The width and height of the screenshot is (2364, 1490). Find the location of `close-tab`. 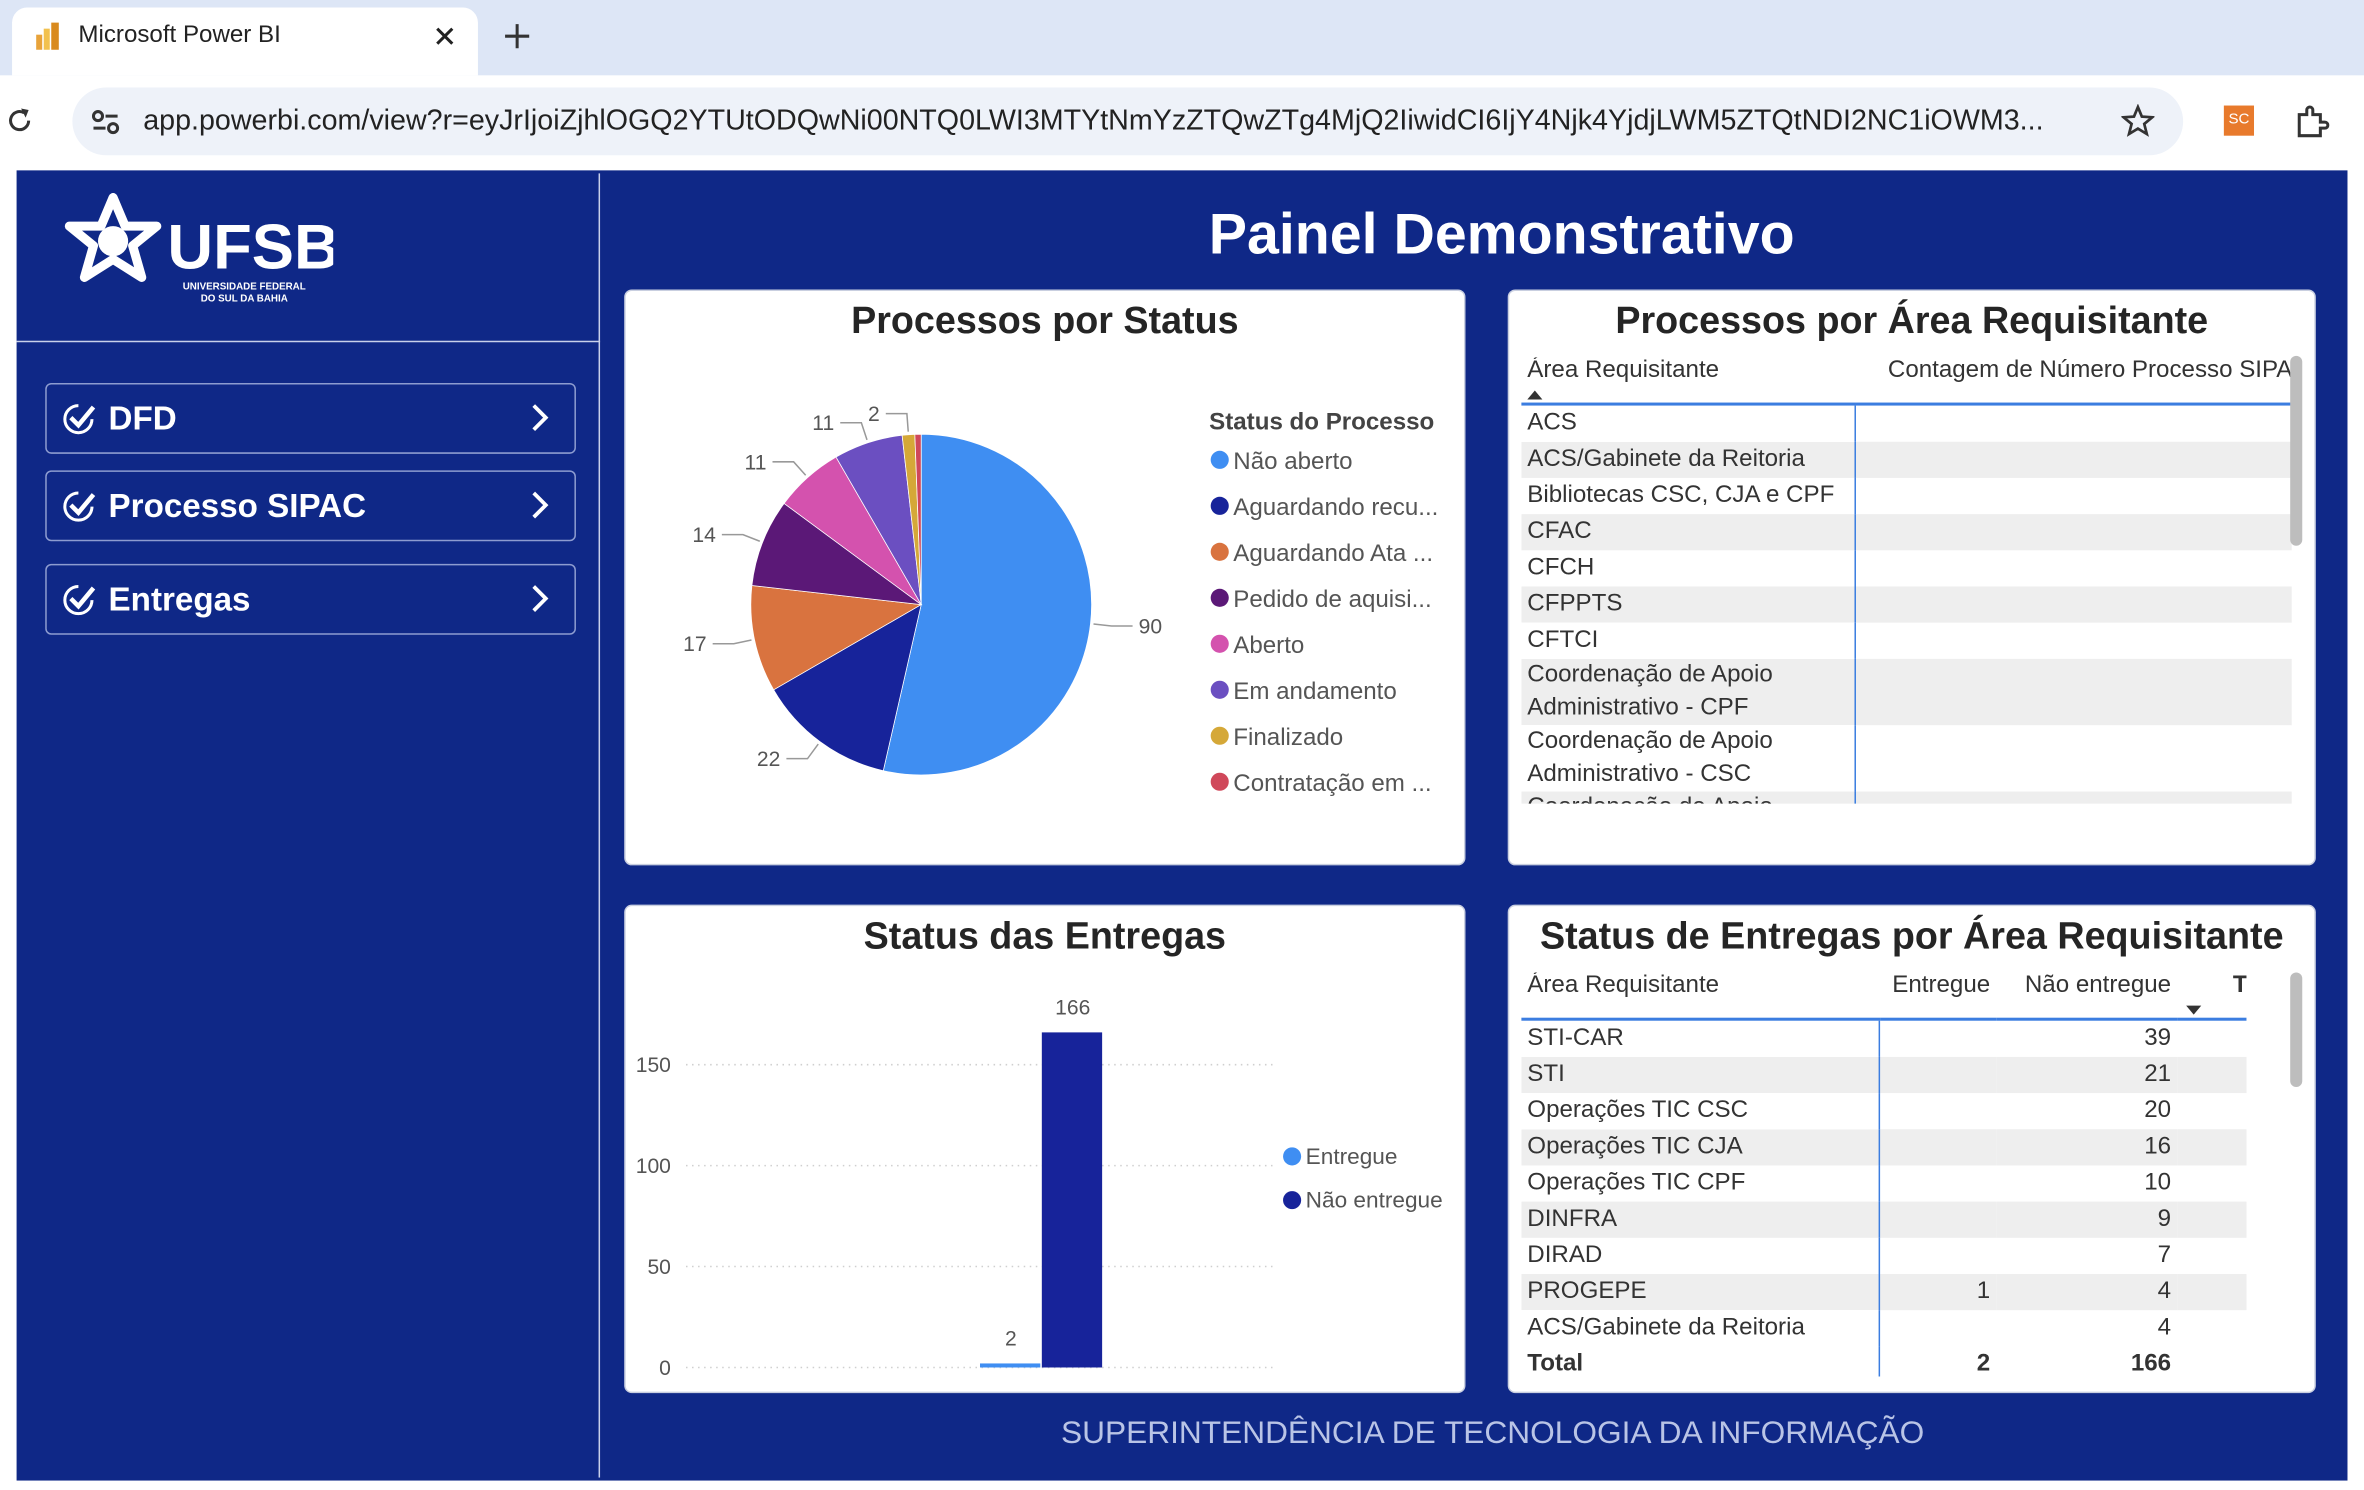

close-tab is located at coordinates (445, 36).